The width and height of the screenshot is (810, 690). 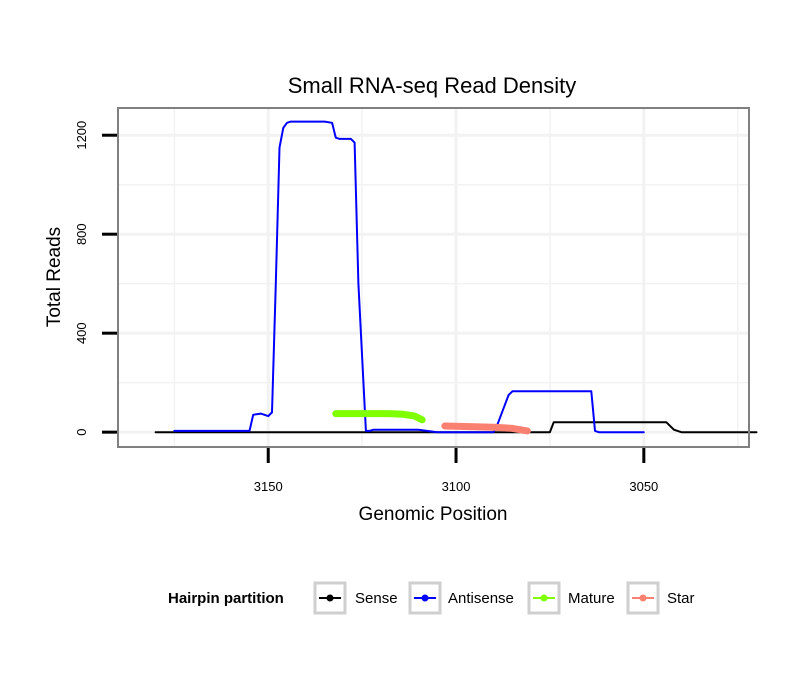 I want to click on y-tick-label: 800, so click(x=81, y=234).